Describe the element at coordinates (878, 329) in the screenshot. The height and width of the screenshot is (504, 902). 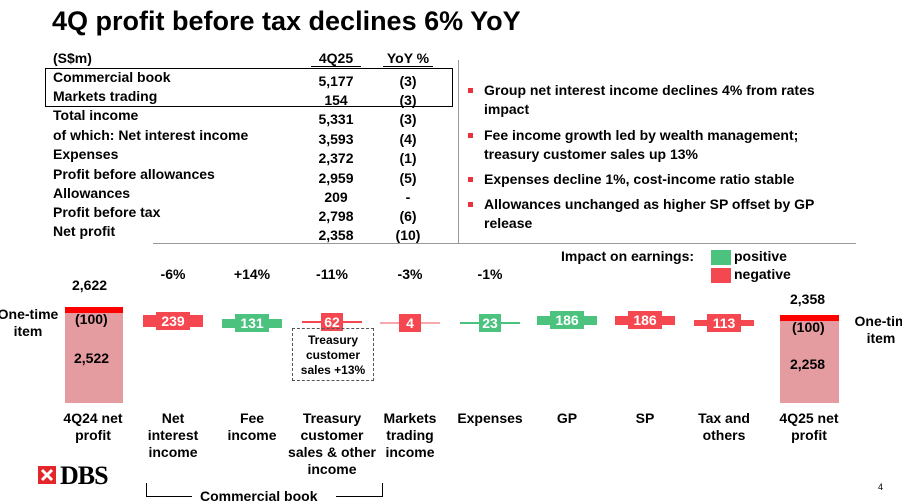
I see `end-onetime-label: One-tim item` at that location.